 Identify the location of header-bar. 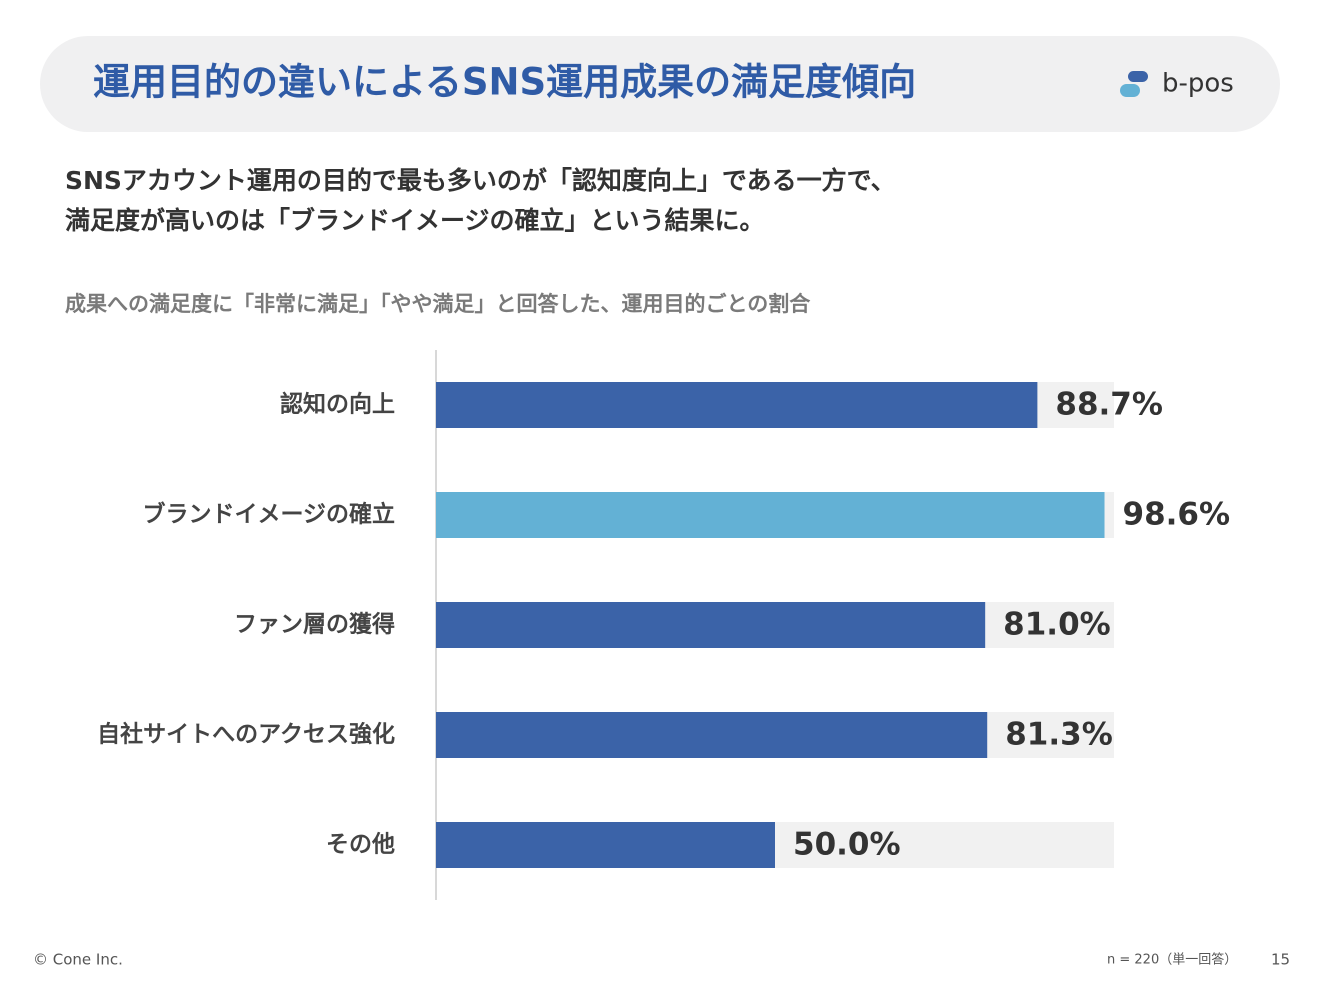
(660, 84).